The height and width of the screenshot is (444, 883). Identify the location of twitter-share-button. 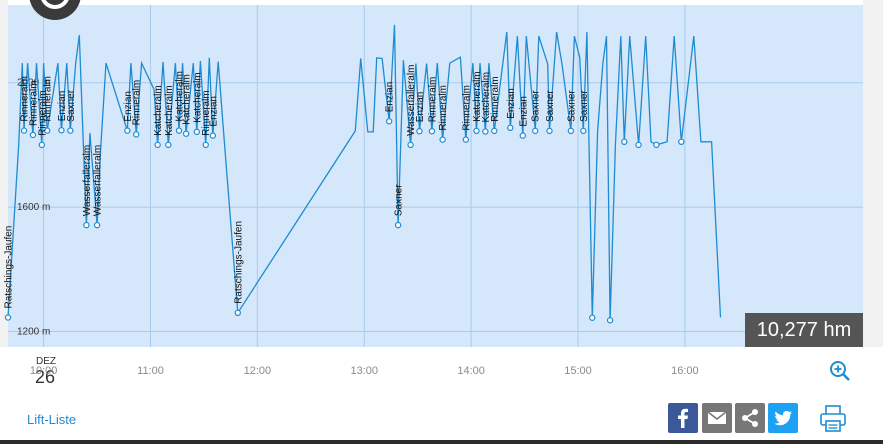
(783, 418).